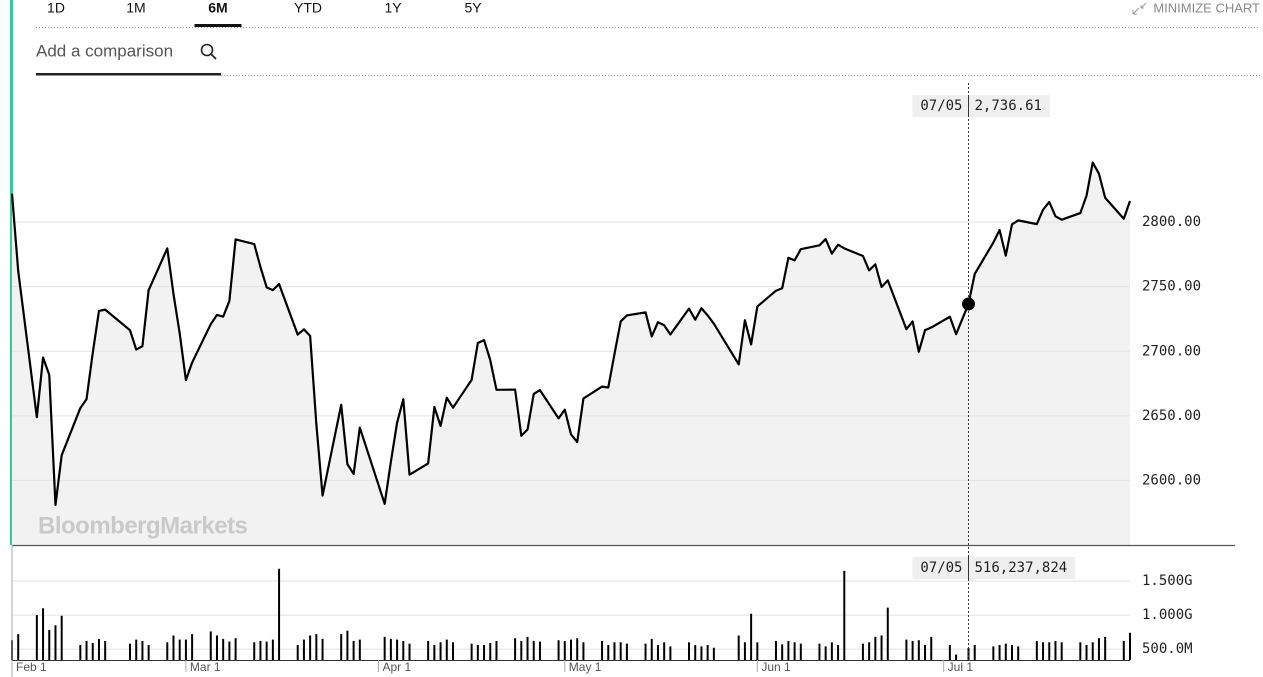 Image resolution: width=1263 pixels, height=677 pixels. Describe the element at coordinates (1171, 222) in the screenshot. I see `y-tick-label: 2800.00` at that location.